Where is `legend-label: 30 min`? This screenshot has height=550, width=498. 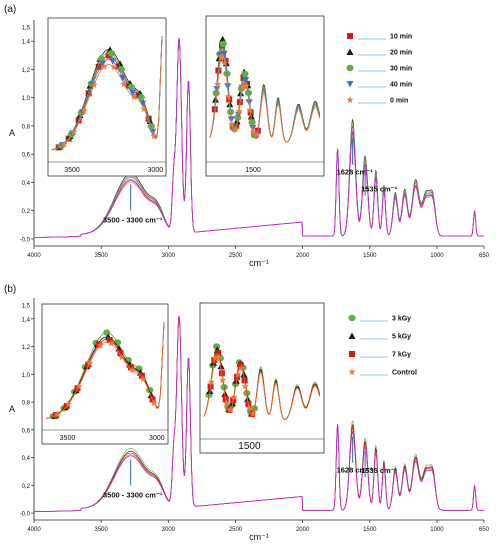
legend-label: 30 min is located at coordinates (401, 69).